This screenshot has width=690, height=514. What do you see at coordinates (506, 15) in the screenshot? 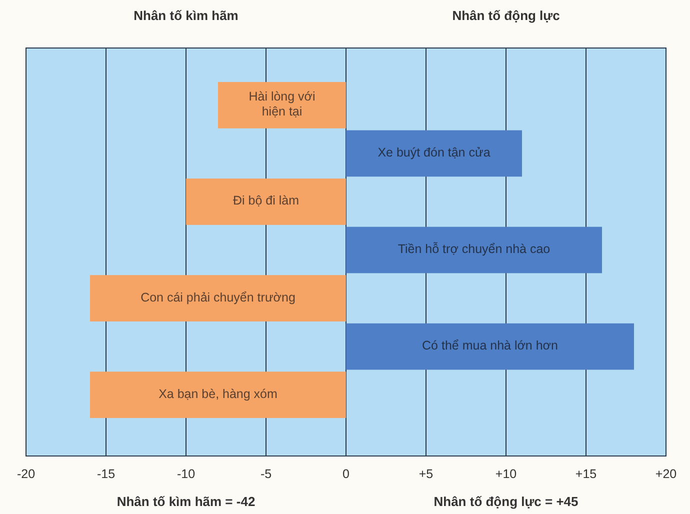
I see `text: Nhân tố động lực` at bounding box center [506, 15].